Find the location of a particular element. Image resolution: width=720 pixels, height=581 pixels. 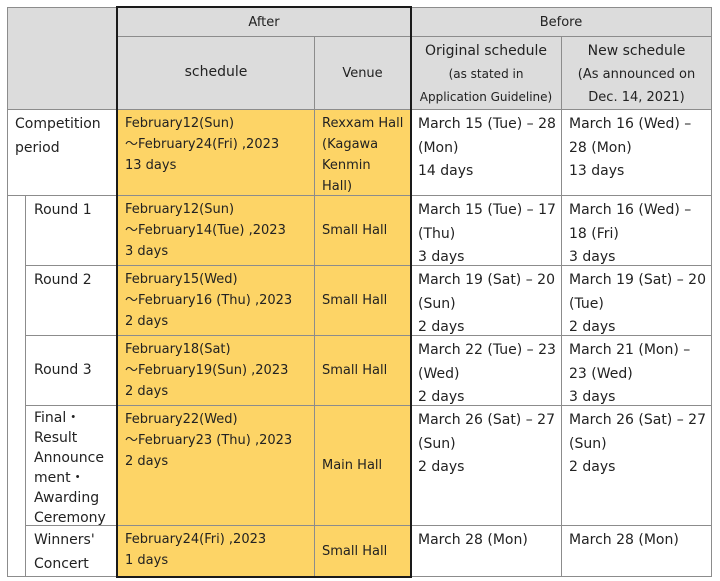

new-line: March 16 (Wed) – is located at coordinates (630, 124).